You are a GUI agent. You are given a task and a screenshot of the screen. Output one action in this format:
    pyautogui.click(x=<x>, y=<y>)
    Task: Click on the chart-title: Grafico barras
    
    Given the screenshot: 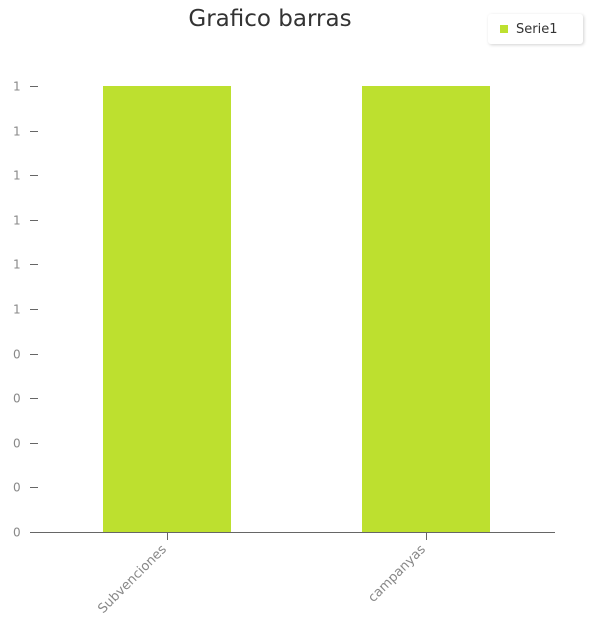 What is the action you would take?
    pyautogui.click(x=270, y=19)
    